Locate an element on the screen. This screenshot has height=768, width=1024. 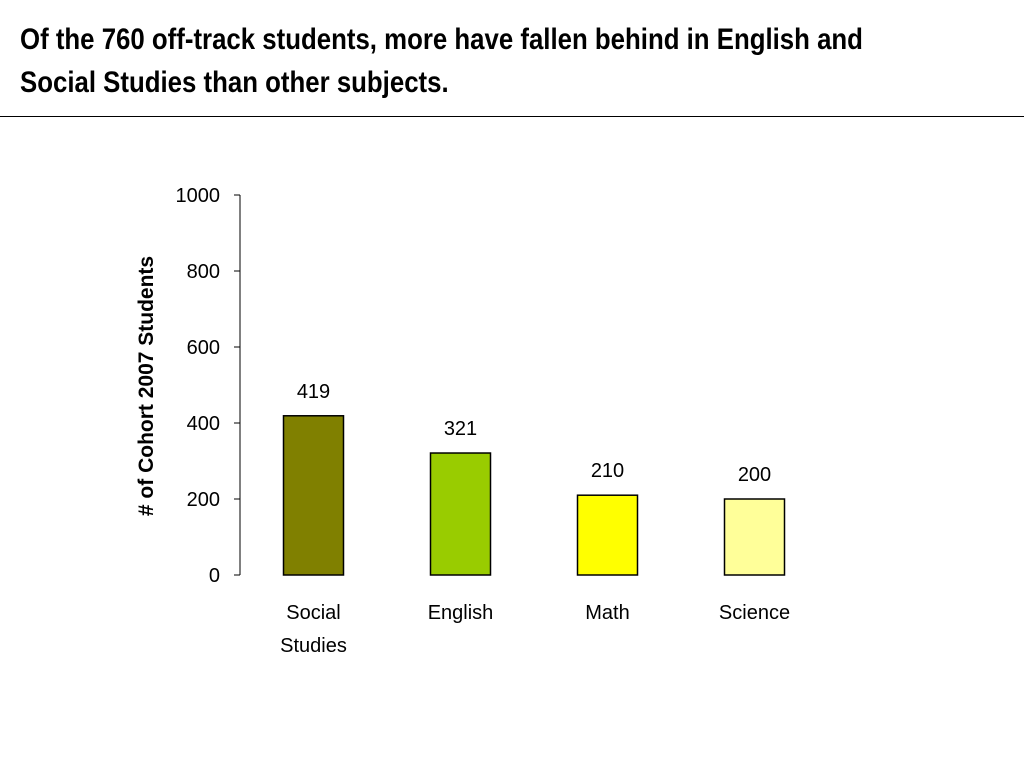
slide-title-line-2: Social Studies than other subjects. is located at coordinates (234, 82).